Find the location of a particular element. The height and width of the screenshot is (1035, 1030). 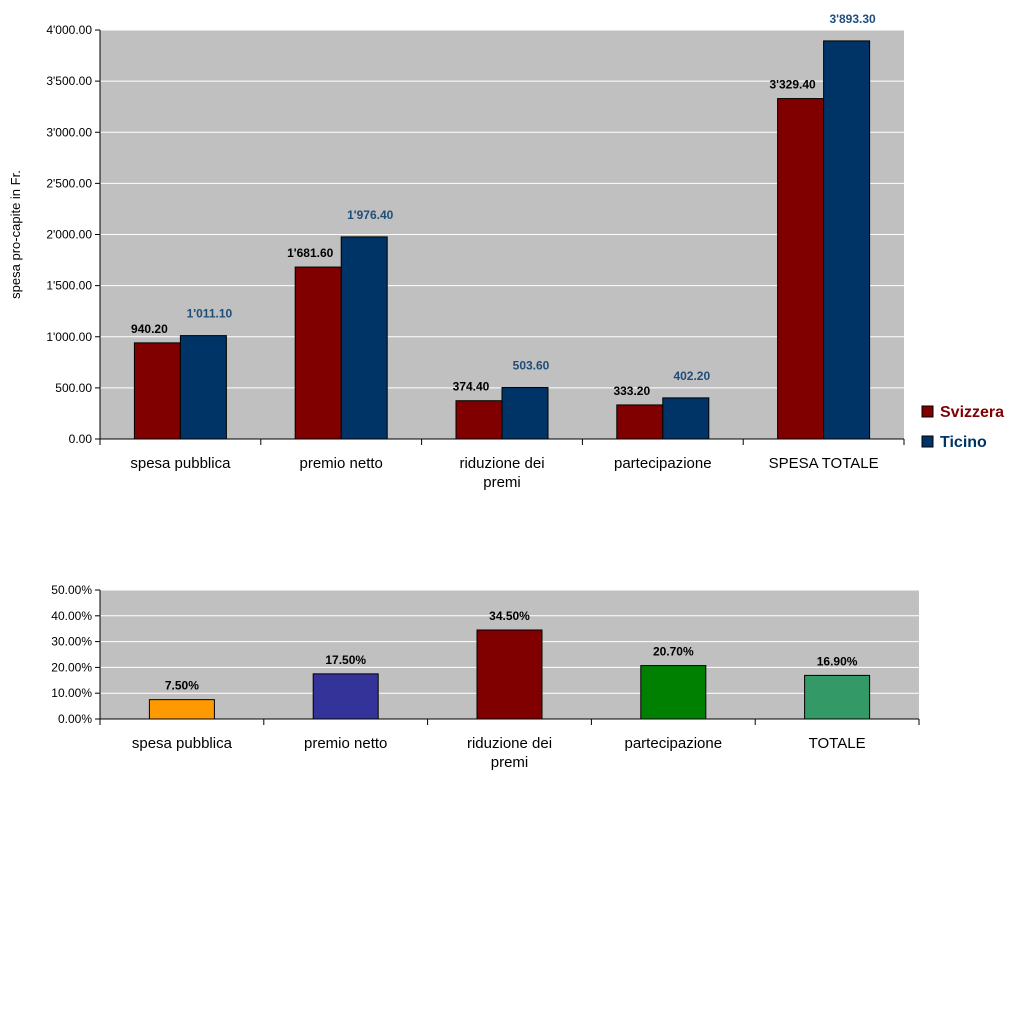

y-tick-label: 50.00% is located at coordinates (71, 590).